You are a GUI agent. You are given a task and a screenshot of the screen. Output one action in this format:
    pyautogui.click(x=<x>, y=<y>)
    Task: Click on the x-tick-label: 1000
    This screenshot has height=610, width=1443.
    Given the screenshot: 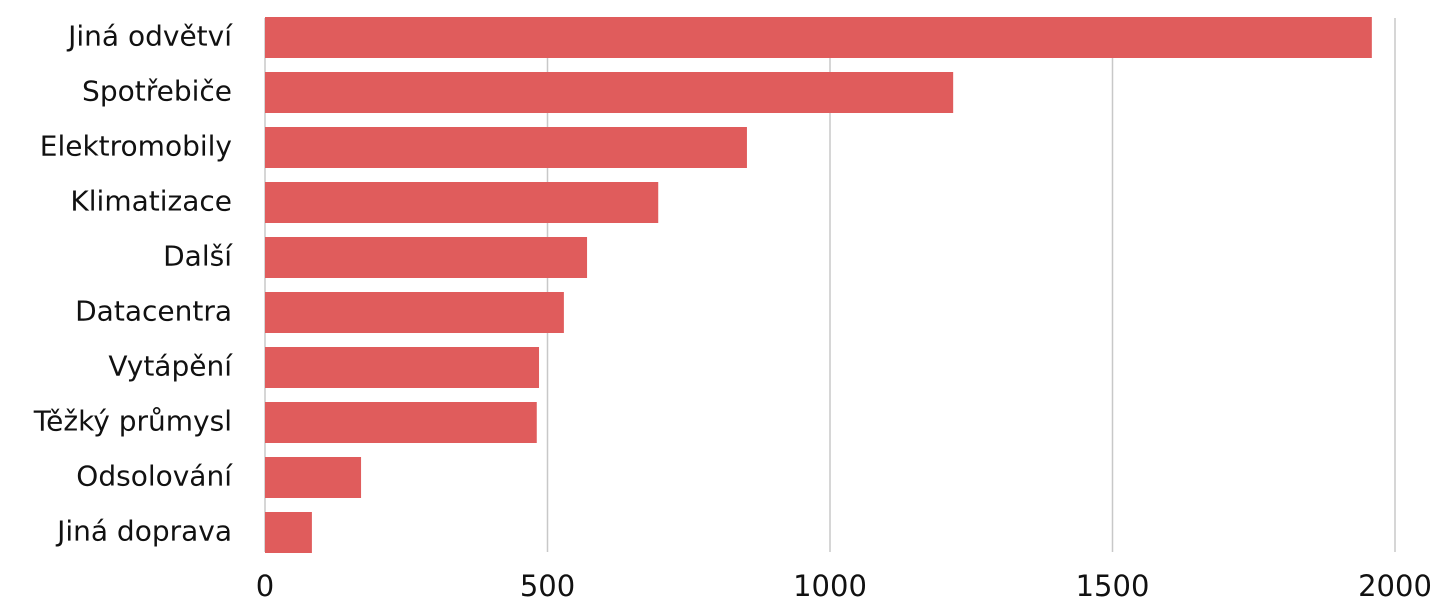 What is the action you would take?
    pyautogui.click(x=830, y=586)
    